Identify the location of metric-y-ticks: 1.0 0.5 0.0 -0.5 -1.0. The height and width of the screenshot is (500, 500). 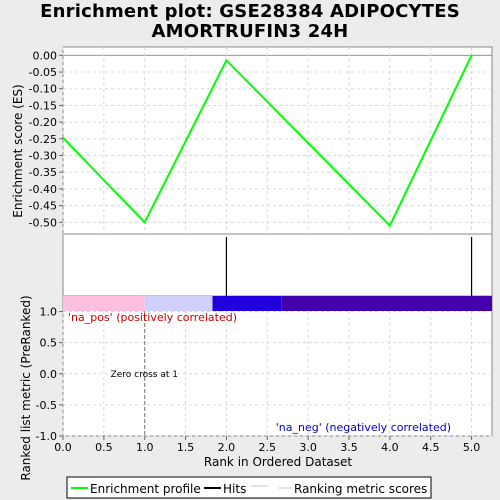
(49, 374).